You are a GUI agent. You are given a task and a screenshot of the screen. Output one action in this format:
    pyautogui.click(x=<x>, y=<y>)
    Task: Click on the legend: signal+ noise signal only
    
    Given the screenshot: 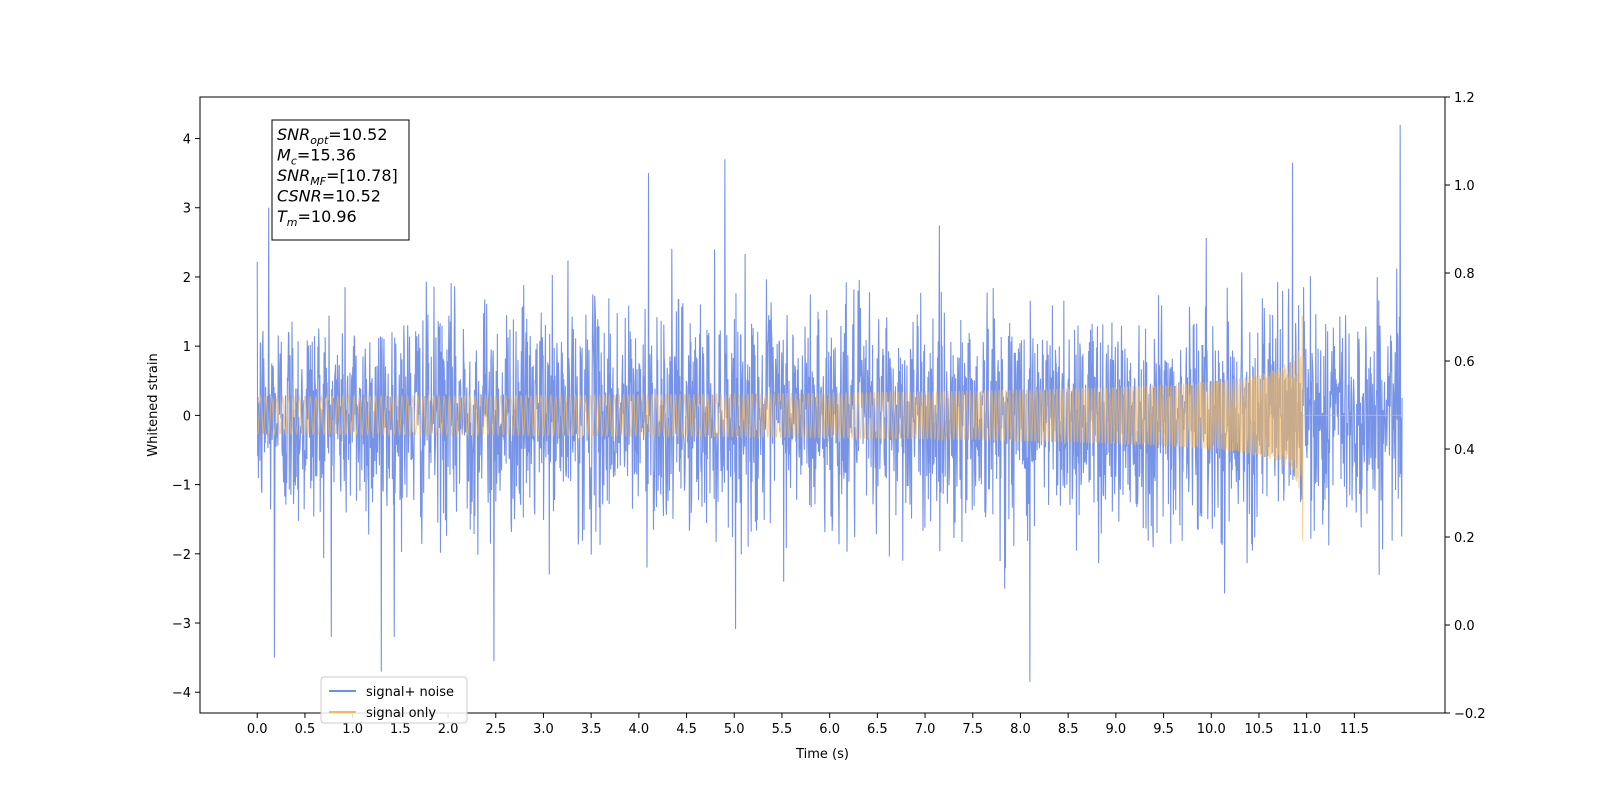 What is the action you would take?
    pyautogui.click(x=394, y=700)
    